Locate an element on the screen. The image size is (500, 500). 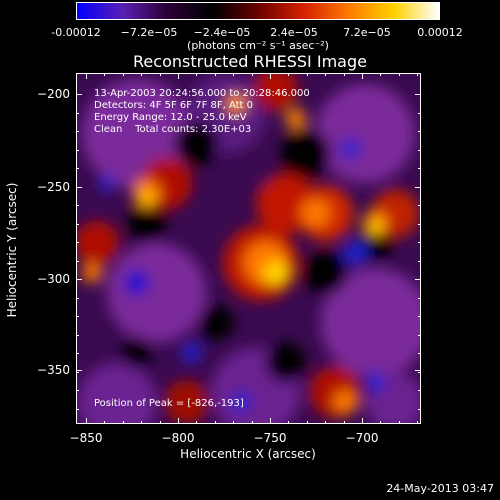
info-peak-position: Position of Peak = [-826,-193] is located at coordinates (169, 403).